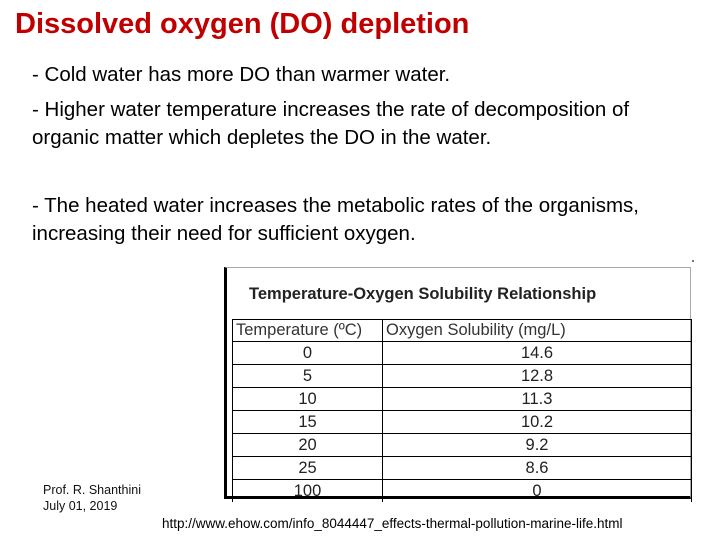 The image size is (720, 540). Describe the element at coordinates (307, 330) in the screenshot. I see `header-temperature: Temperature (ºC)` at that location.